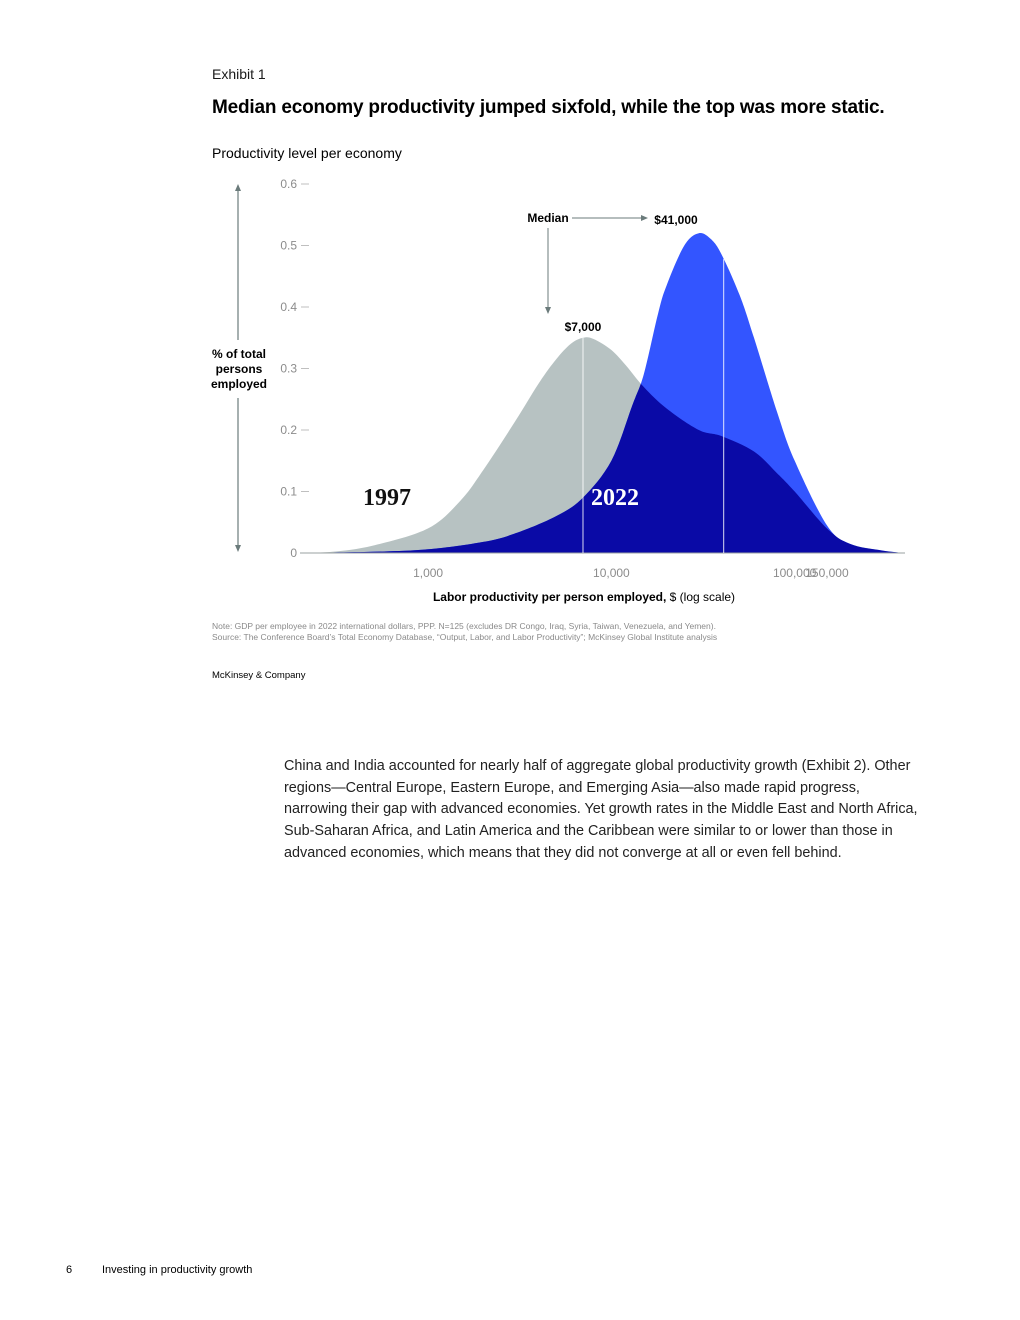  Describe the element at coordinates (583, 327) in the screenshot. I see `median-1997-label: $7,000` at that location.